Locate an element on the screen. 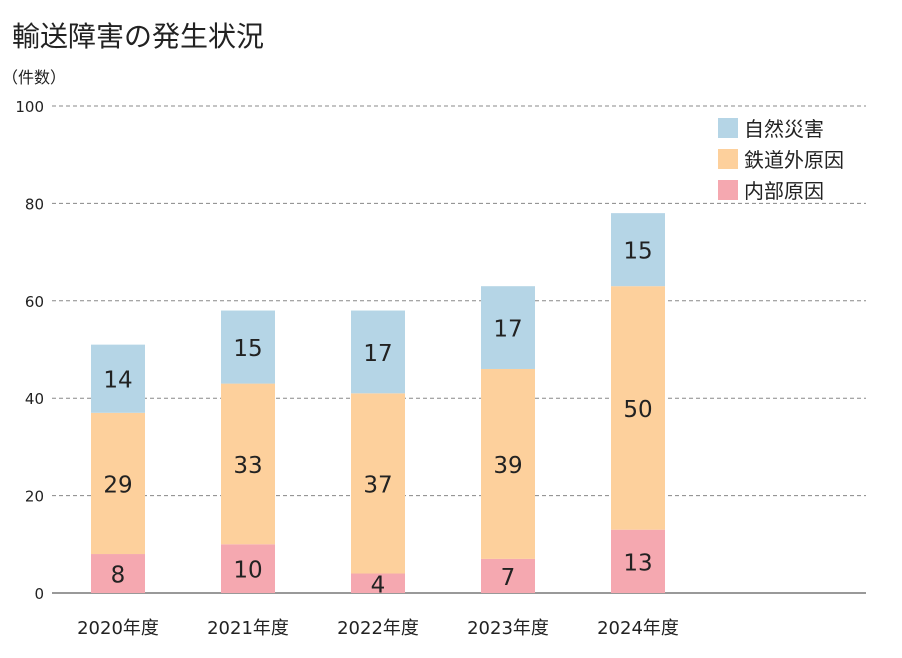  data-label: 10 is located at coordinates (247, 571).